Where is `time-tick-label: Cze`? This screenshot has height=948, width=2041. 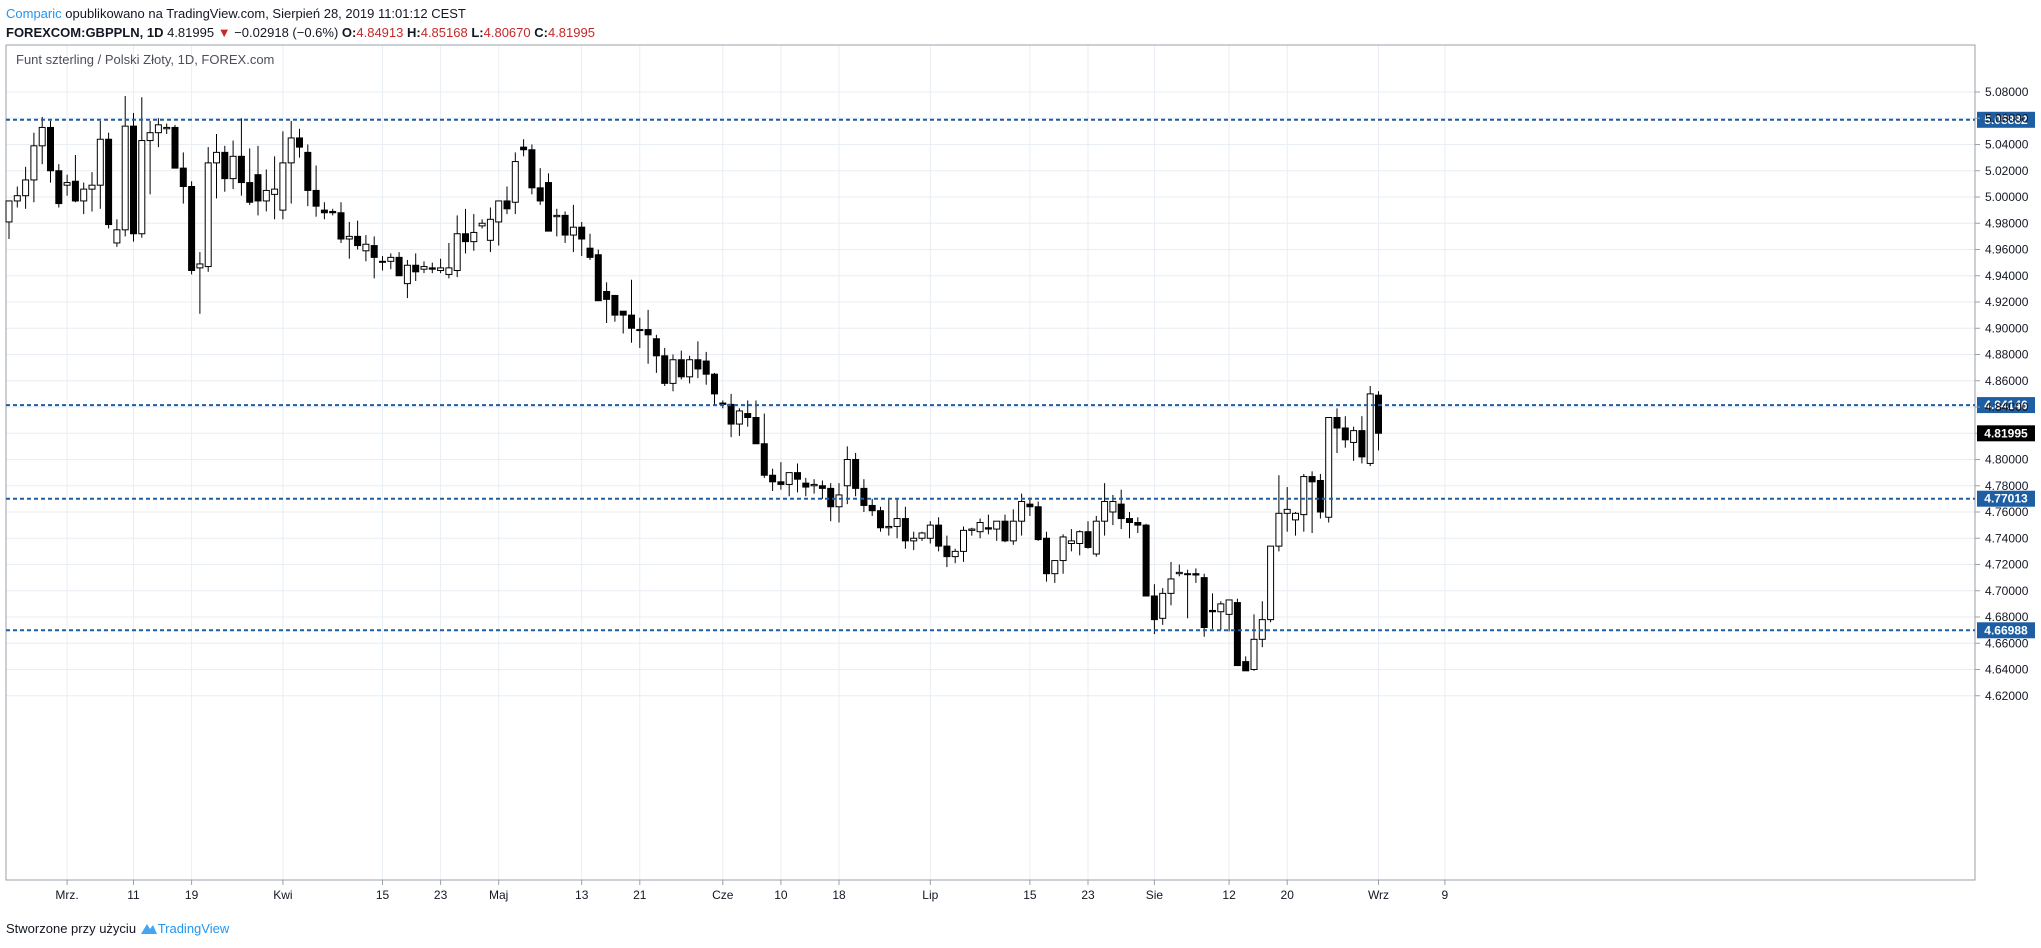 time-tick-label: Cze is located at coordinates (723, 895).